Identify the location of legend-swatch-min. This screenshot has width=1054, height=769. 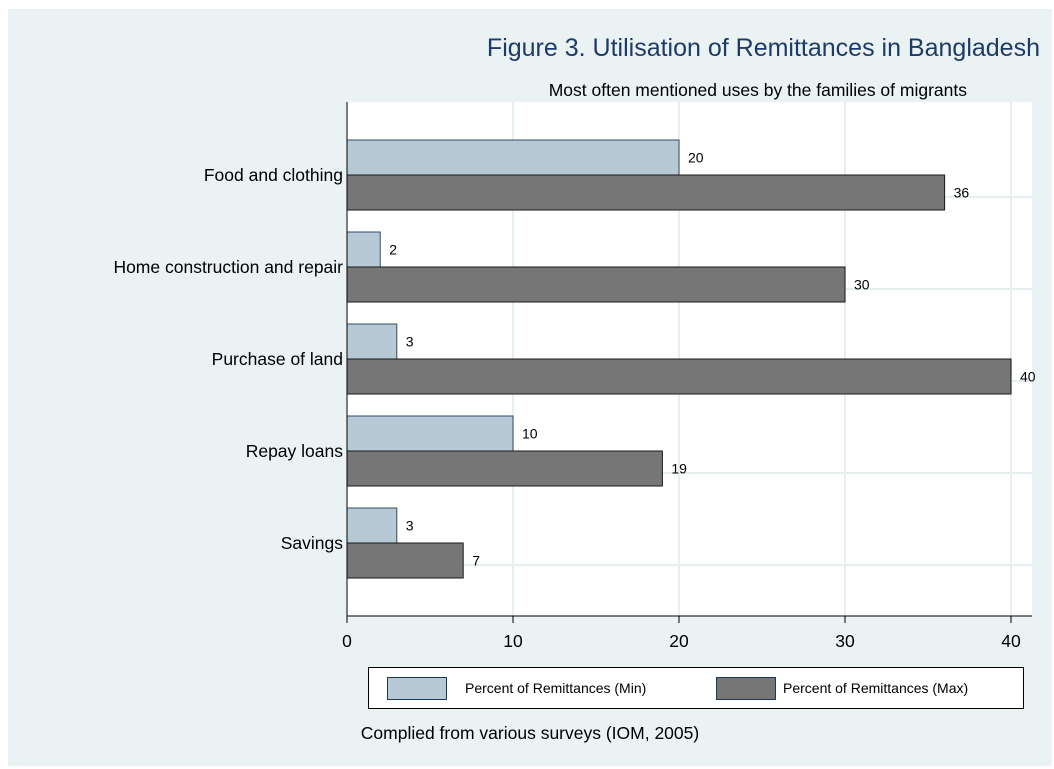
(417, 688).